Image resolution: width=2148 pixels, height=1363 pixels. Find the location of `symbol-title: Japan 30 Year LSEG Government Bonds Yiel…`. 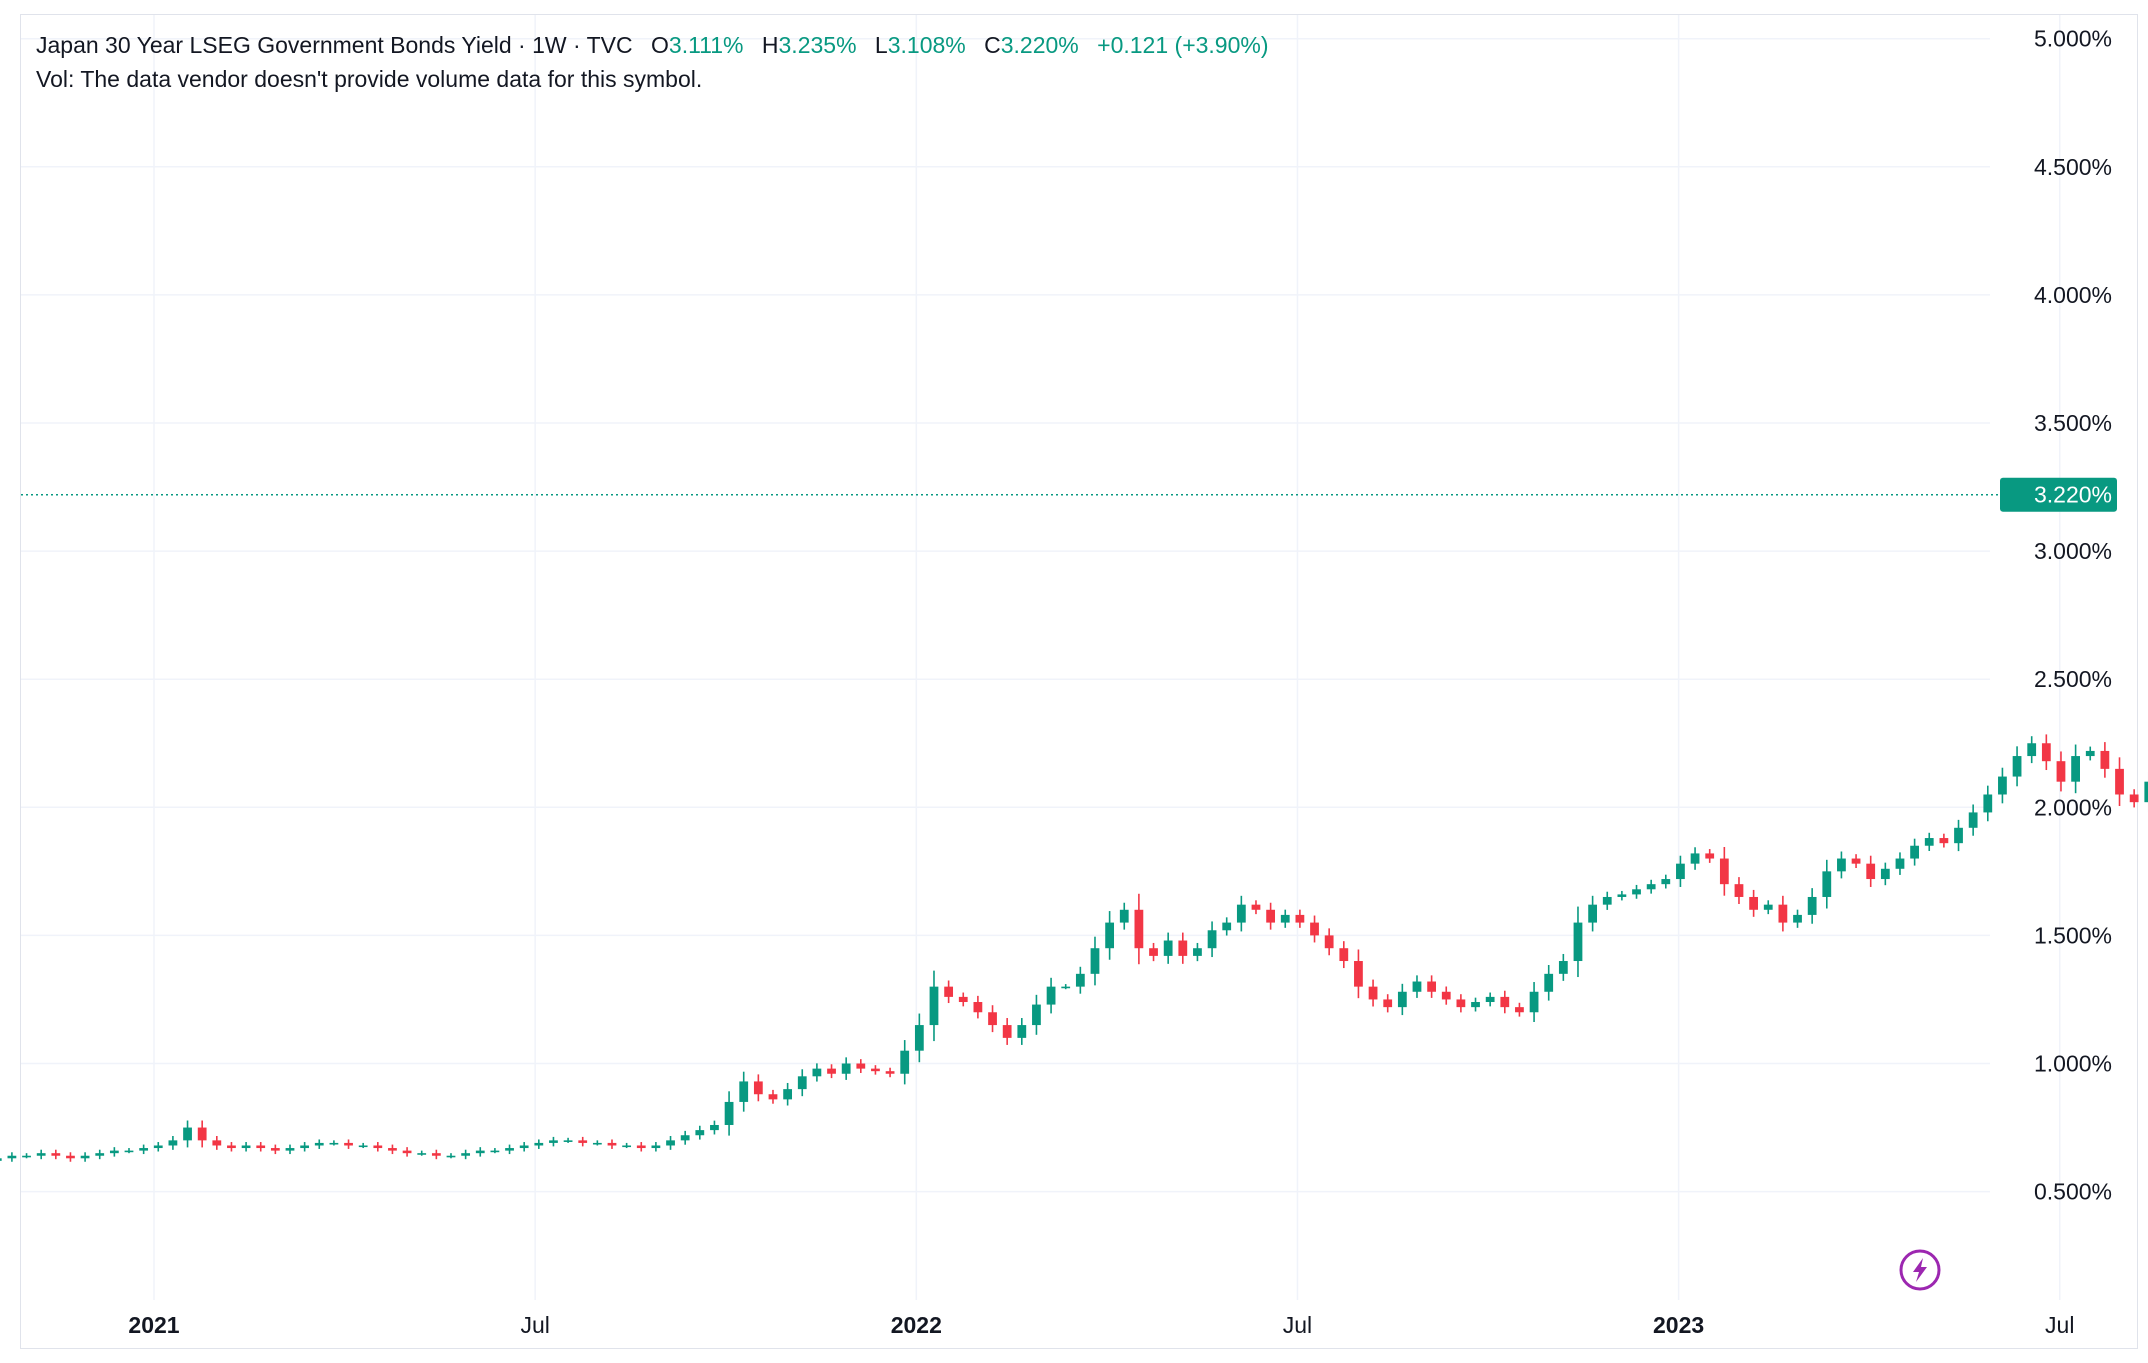

symbol-title: Japan 30 Year LSEG Government Bonds Yiel… is located at coordinates (334, 45).